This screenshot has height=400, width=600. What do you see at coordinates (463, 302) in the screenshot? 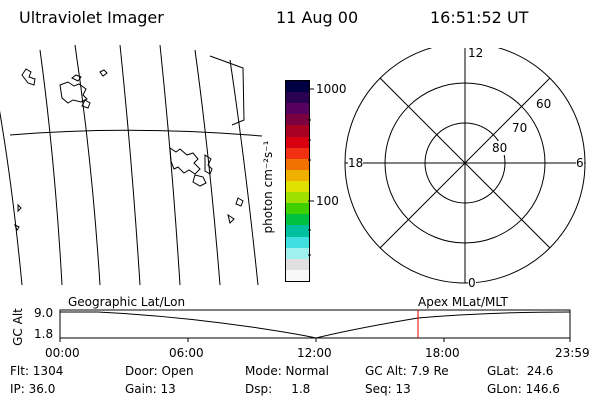
I see `timeline-right-title: Apex MLat/MLT` at bounding box center [463, 302].